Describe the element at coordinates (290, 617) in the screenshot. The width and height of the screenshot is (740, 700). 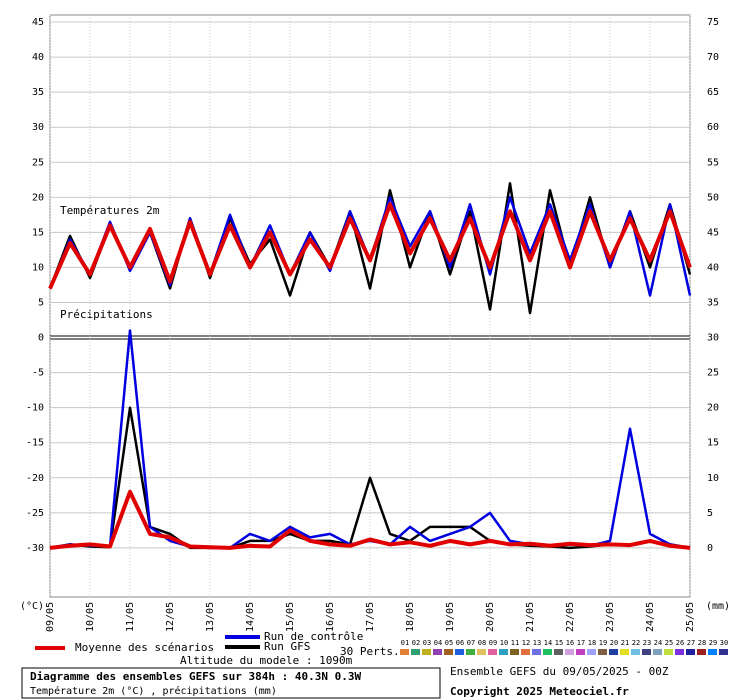
I see `x-tick-label: 15/05` at that location.